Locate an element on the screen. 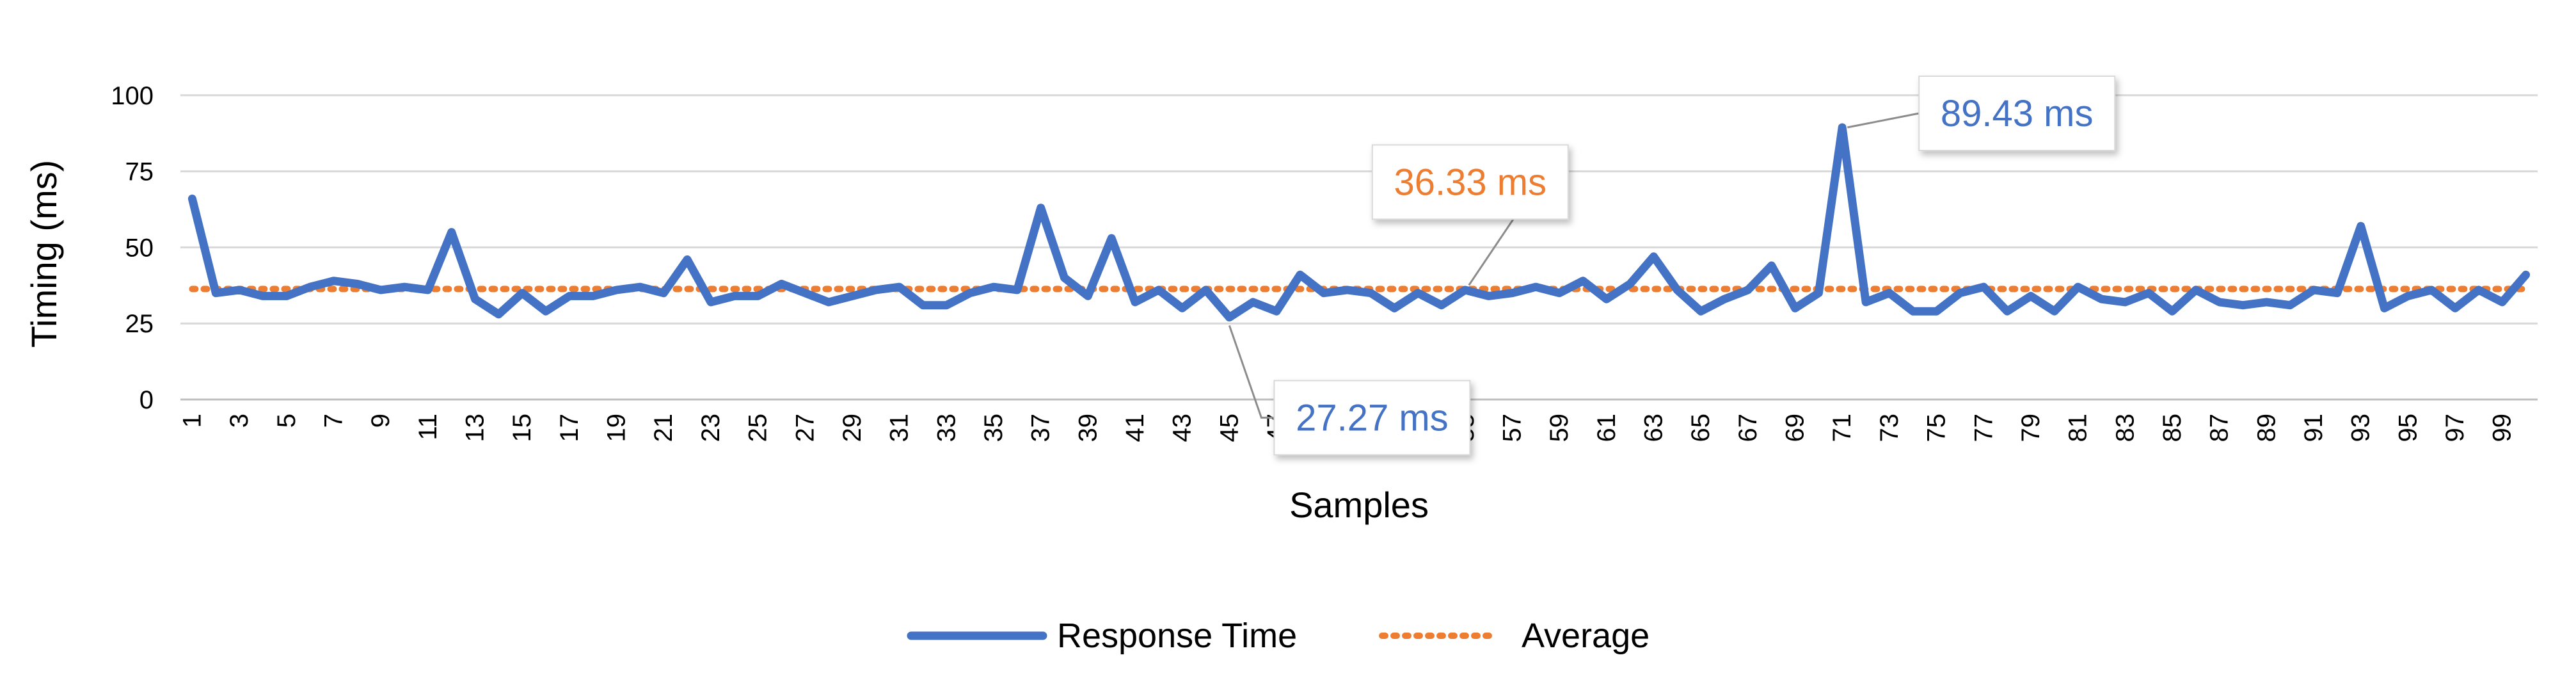 The height and width of the screenshot is (678, 2576). x-tick-label: 11 is located at coordinates (428, 427).